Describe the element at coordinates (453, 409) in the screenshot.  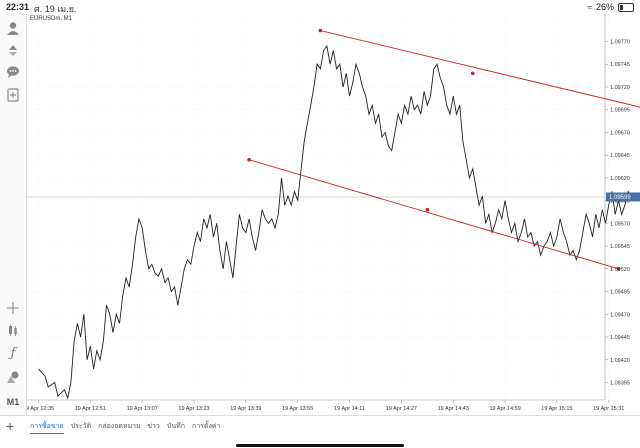
I see `x-tick-label: 19 Apr 14:43` at that location.